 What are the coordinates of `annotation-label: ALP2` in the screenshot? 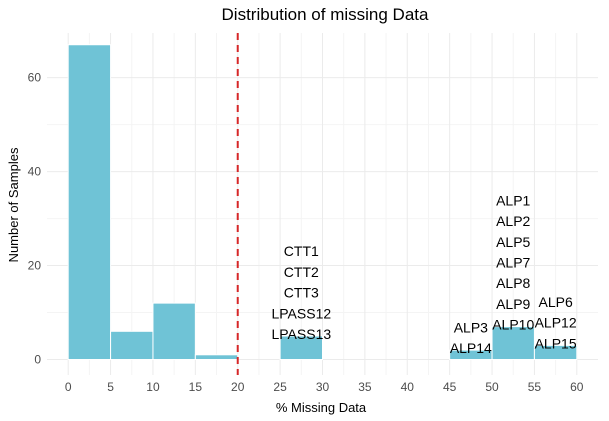 It's located at (513, 221).